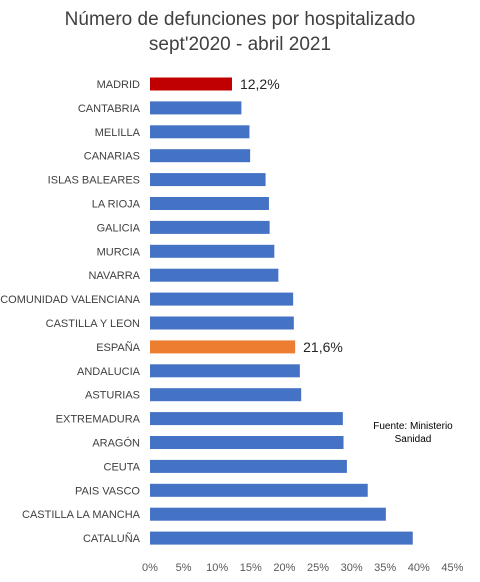 Image resolution: width=480 pixels, height=582 pixels. Describe the element at coordinates (226, 395) in the screenshot. I see `bar-asturias` at that location.